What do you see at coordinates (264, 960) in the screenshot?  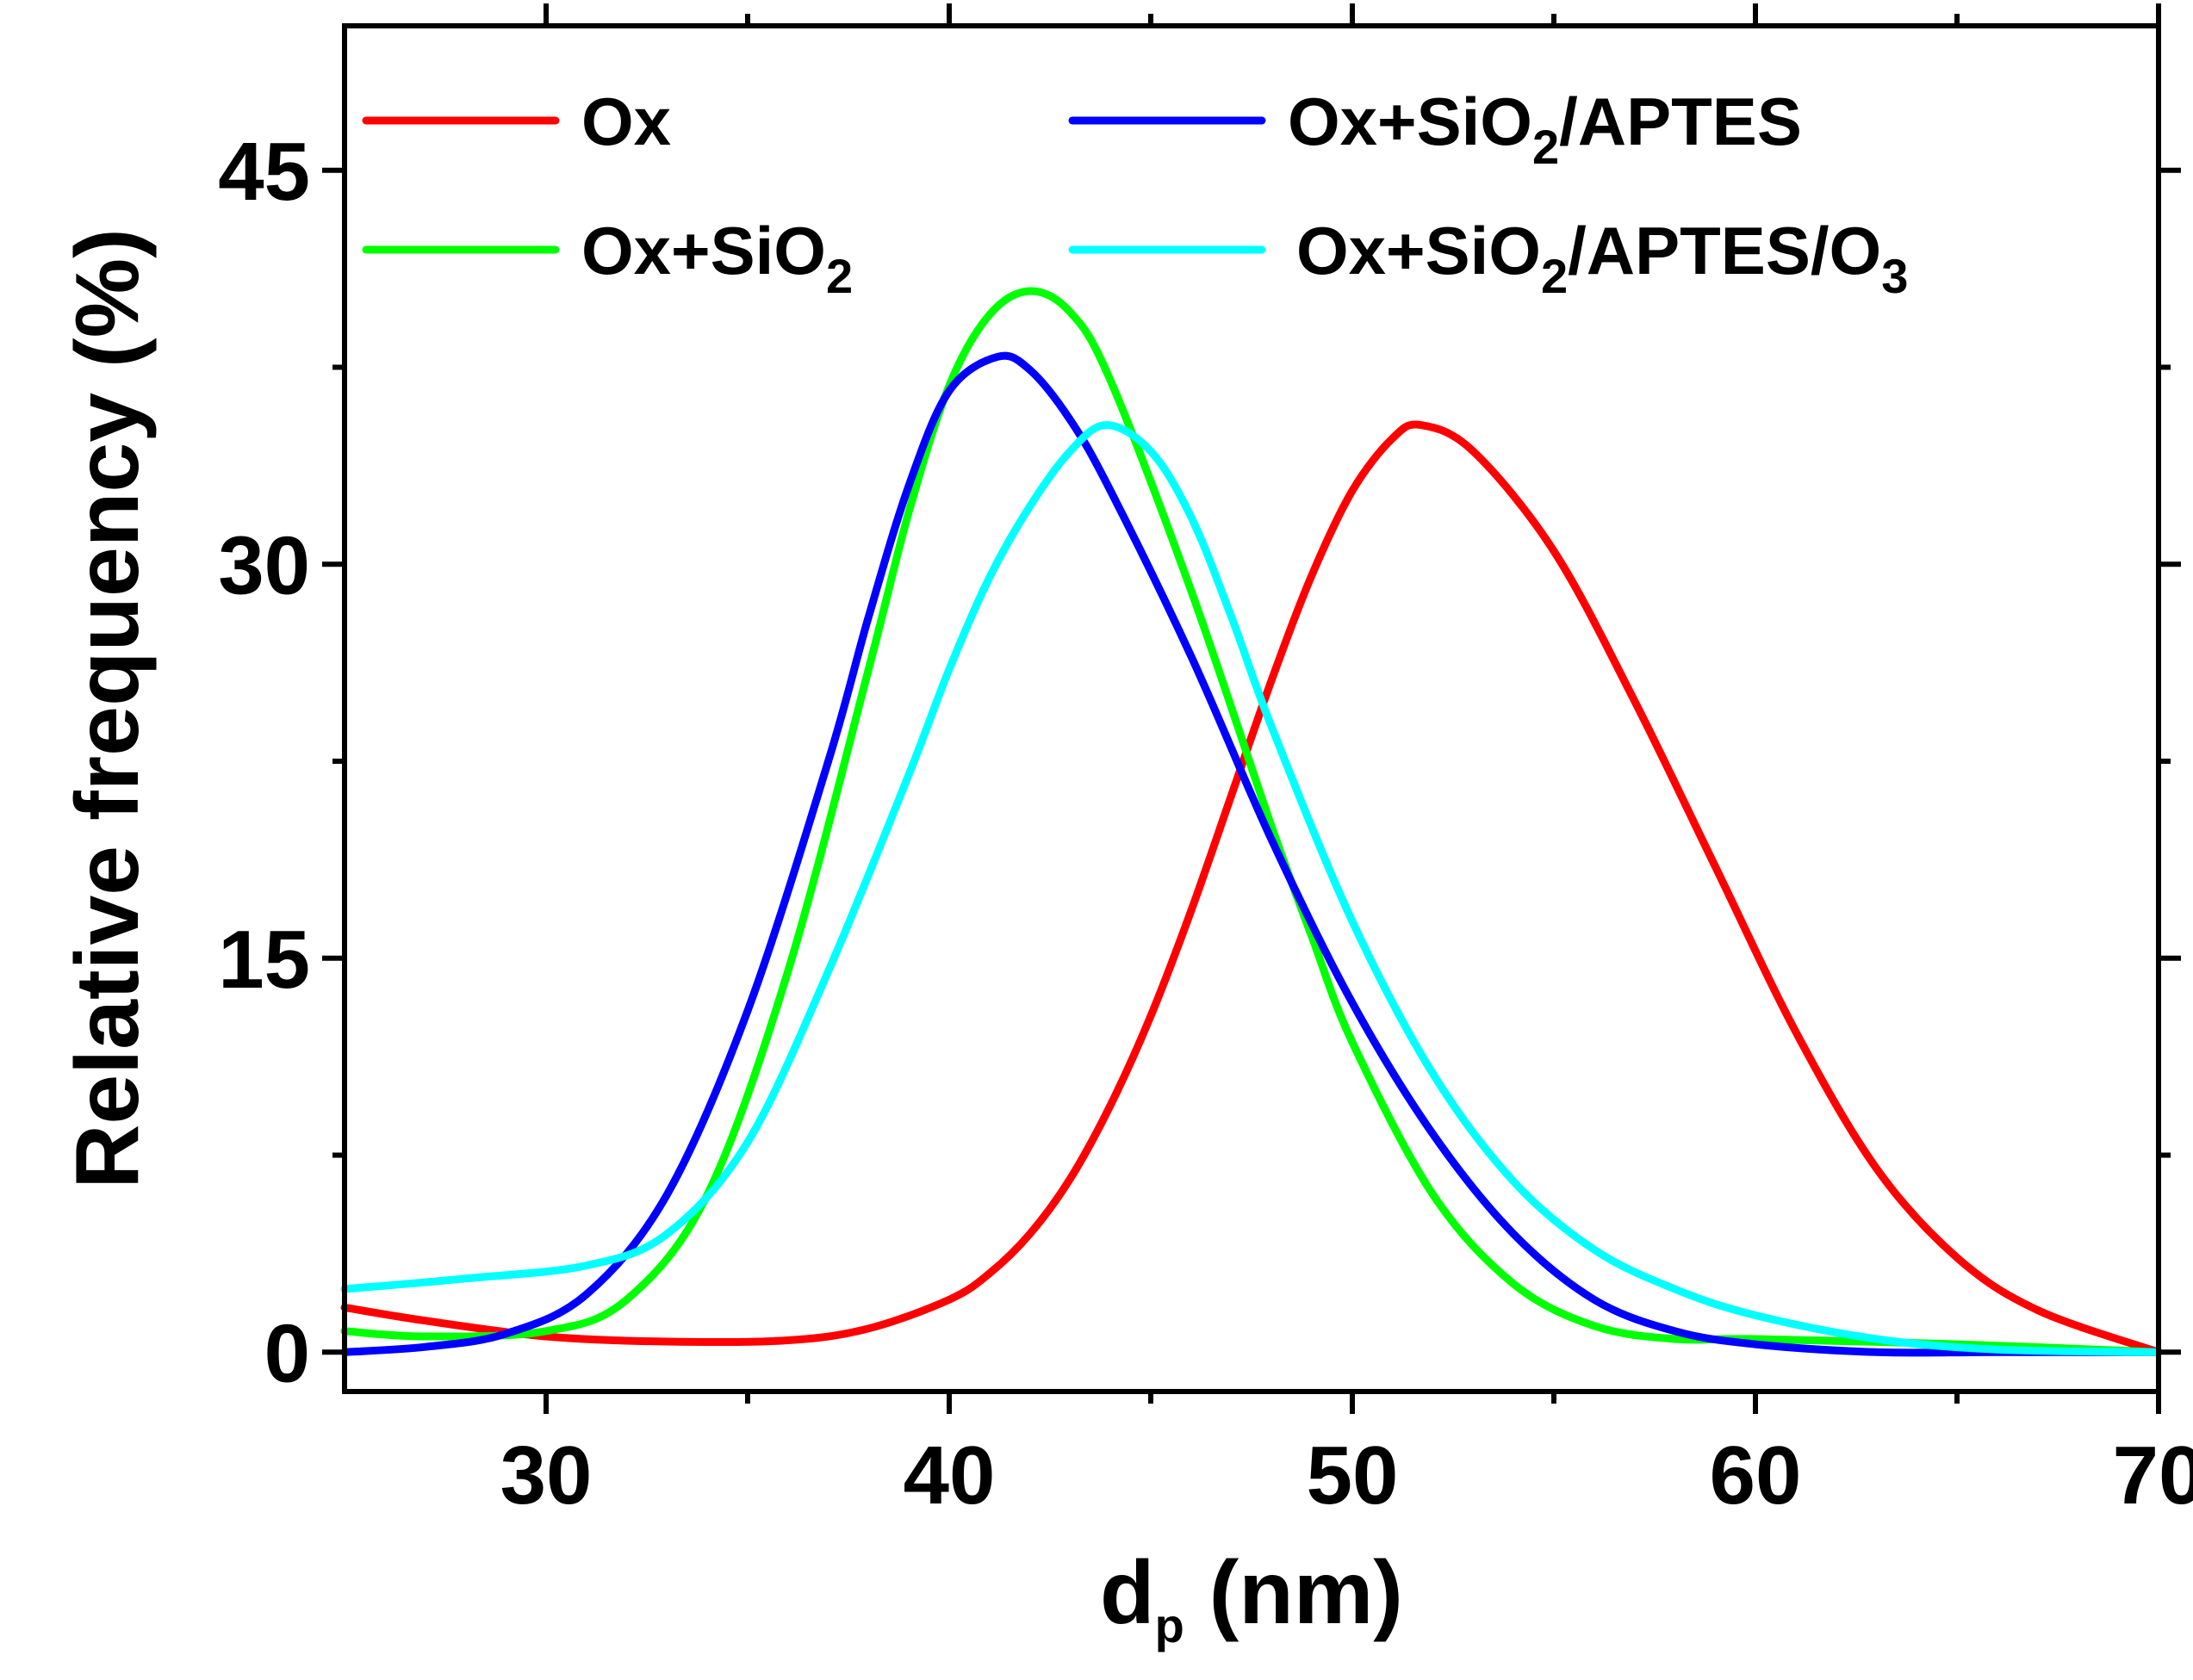 I see `y-tick-label: 15` at bounding box center [264, 960].